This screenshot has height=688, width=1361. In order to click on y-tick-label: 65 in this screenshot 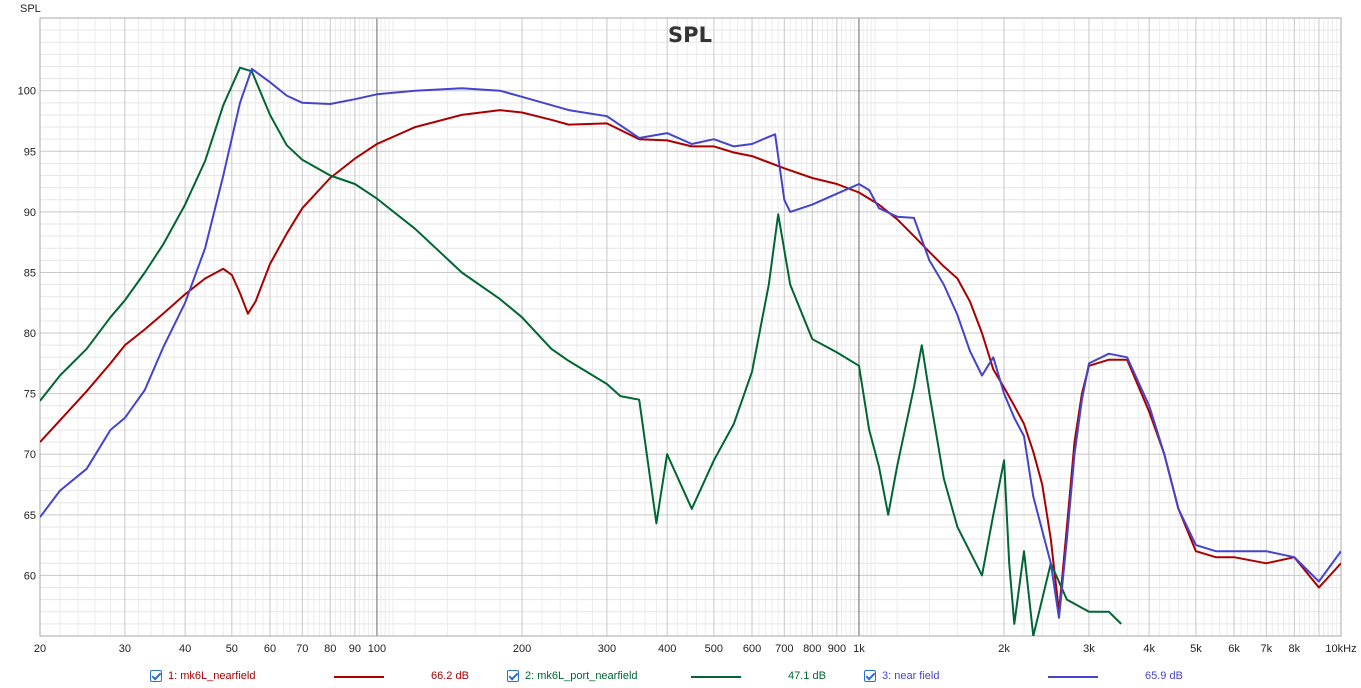, I will do `click(30, 516)`.